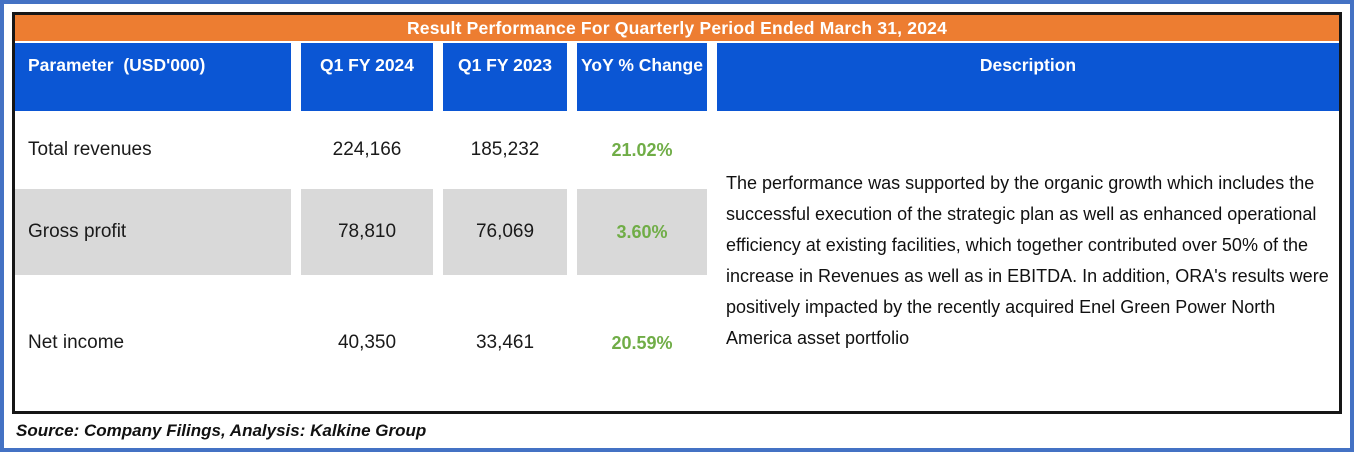 The width and height of the screenshot is (1354, 452). Describe the element at coordinates (642, 342) in the screenshot. I see `net-income-yoy: 20.59%` at that location.